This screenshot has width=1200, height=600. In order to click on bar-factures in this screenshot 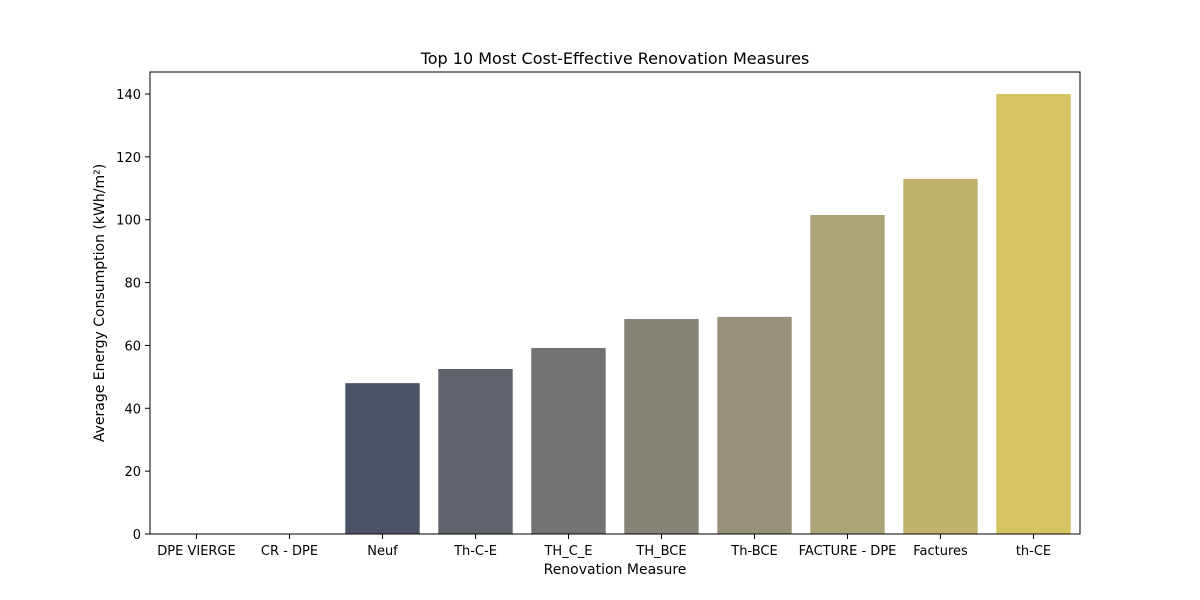, I will do `click(940, 356)`.